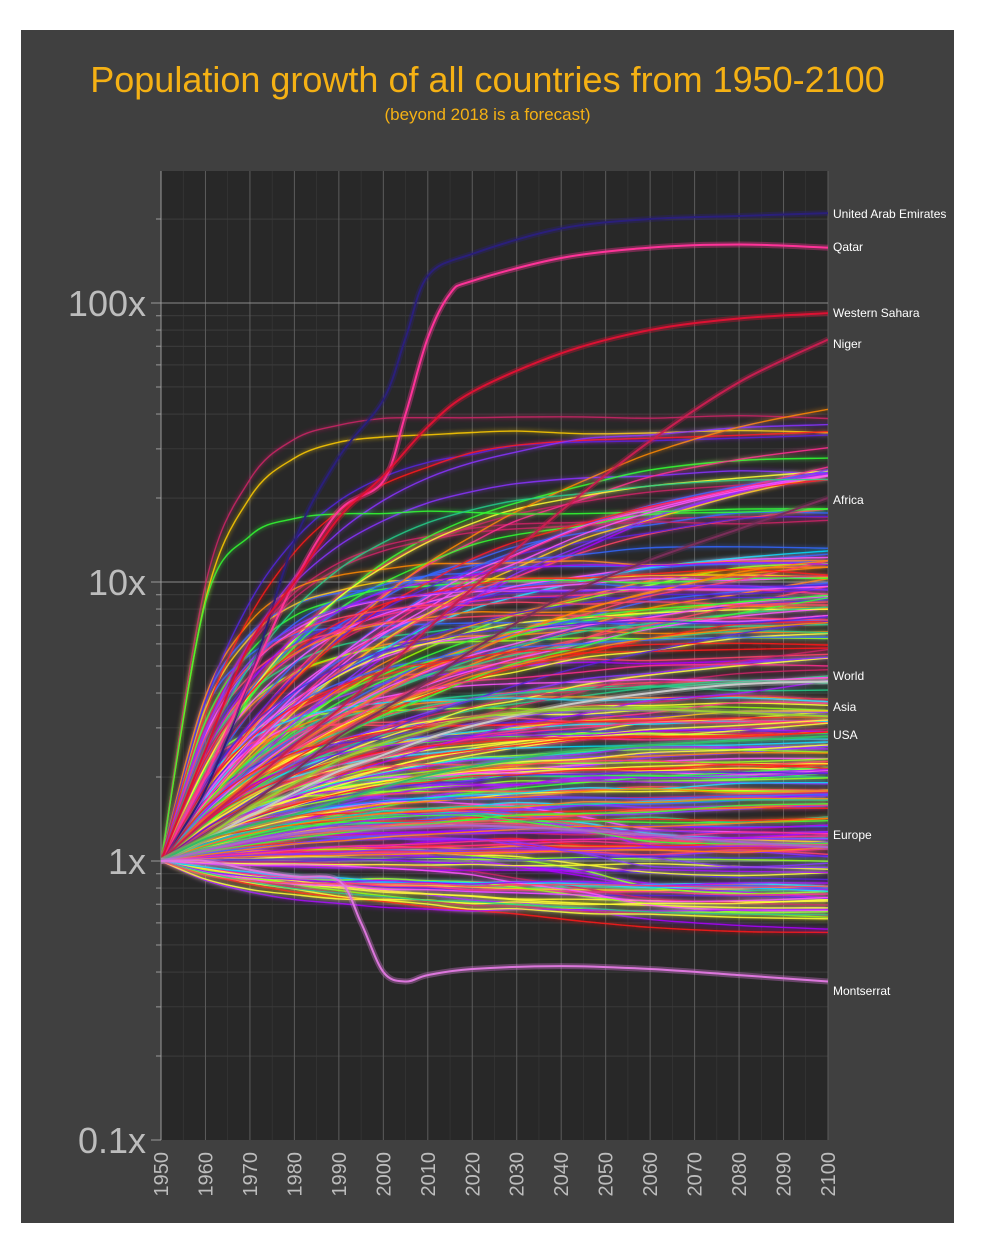  I want to click on series-label: Niger, so click(847, 344).